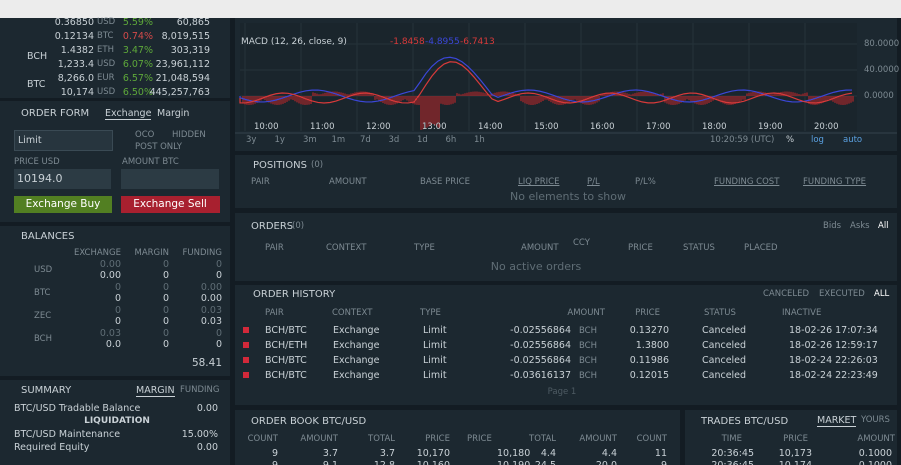 The width and height of the screenshot is (901, 465). Describe the element at coordinates (150, 162) in the screenshot. I see `field-label: AMOUNT BTC` at that location.